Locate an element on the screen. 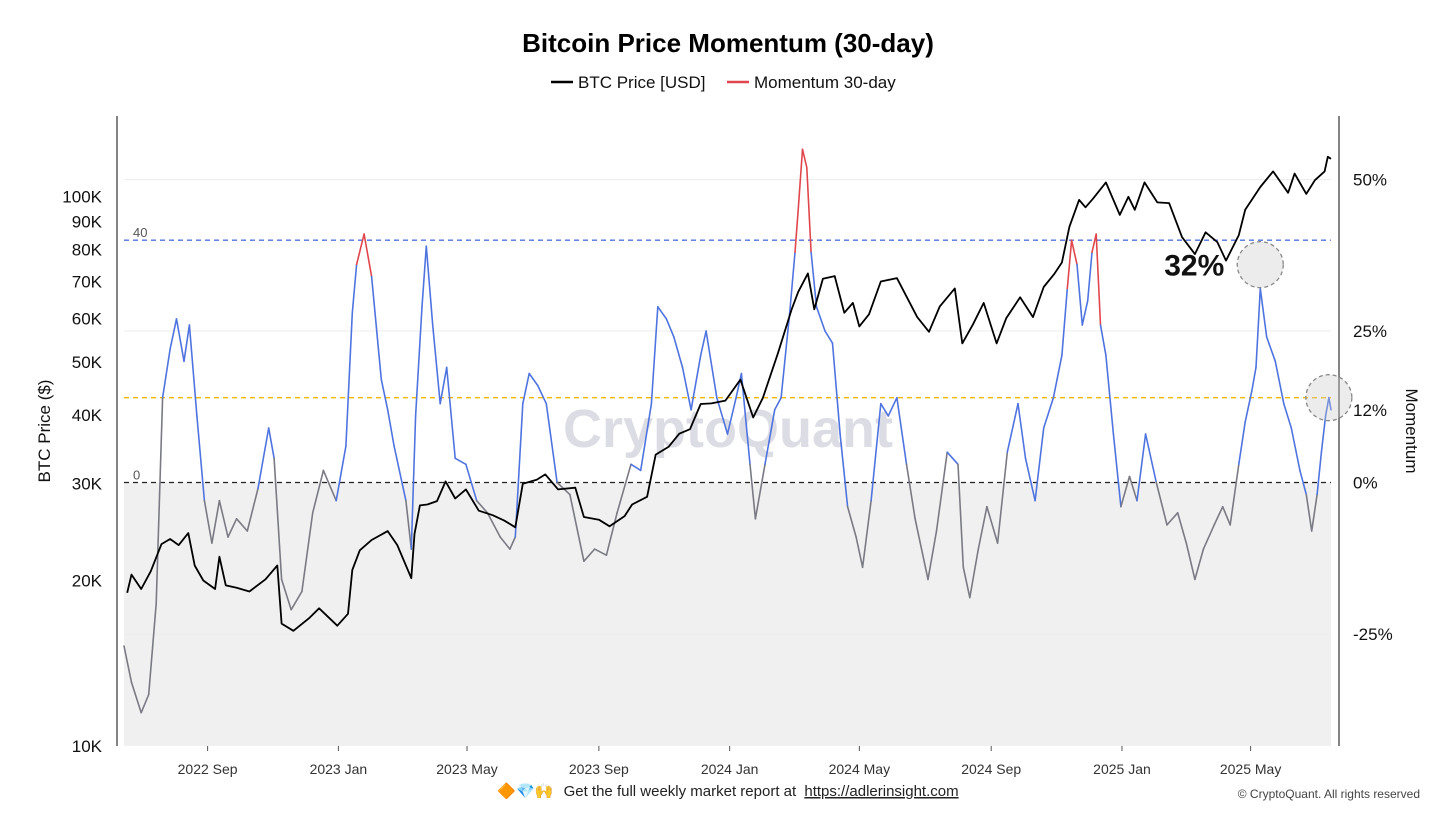 Image resolution: width=1456 pixels, height=819 pixels. legend-label-momentum: Momentum 30-day is located at coordinates (825, 82).